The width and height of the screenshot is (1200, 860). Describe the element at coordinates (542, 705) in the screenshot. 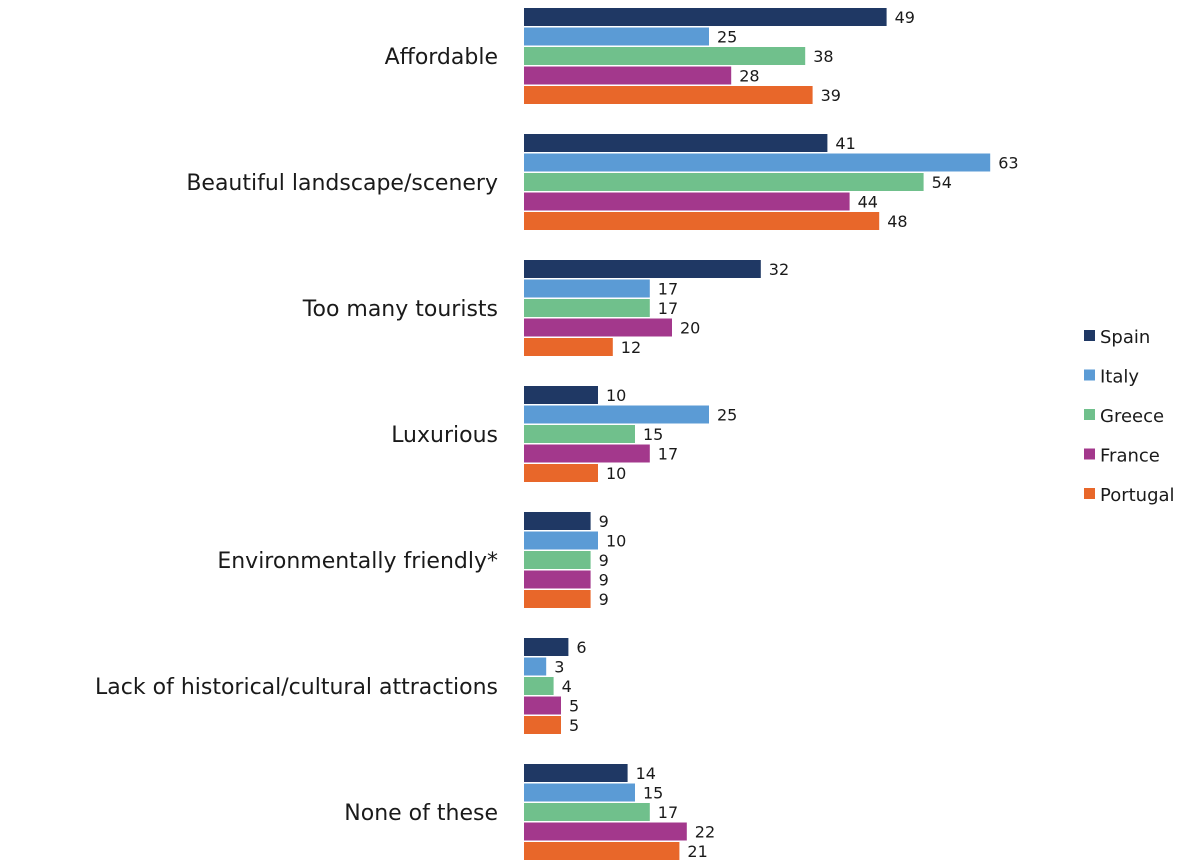

I see `bar-lack-of-historical-cultural-attractions-france` at that location.